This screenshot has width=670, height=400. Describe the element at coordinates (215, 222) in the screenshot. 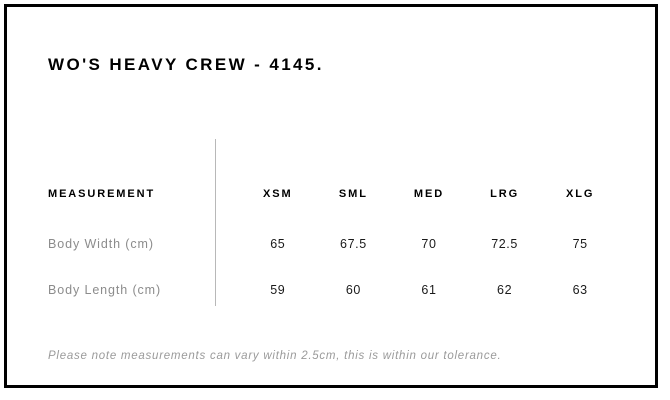

I see `table-column-divider` at that location.